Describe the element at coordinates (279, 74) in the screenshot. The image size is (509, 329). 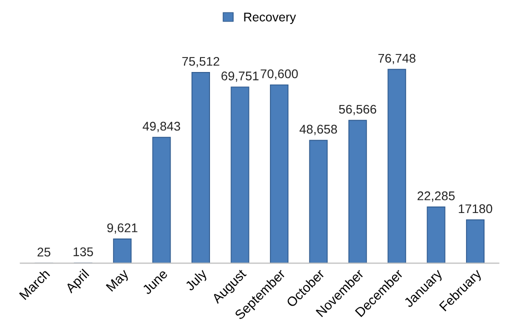
I see `data-label: 70,600` at that location.